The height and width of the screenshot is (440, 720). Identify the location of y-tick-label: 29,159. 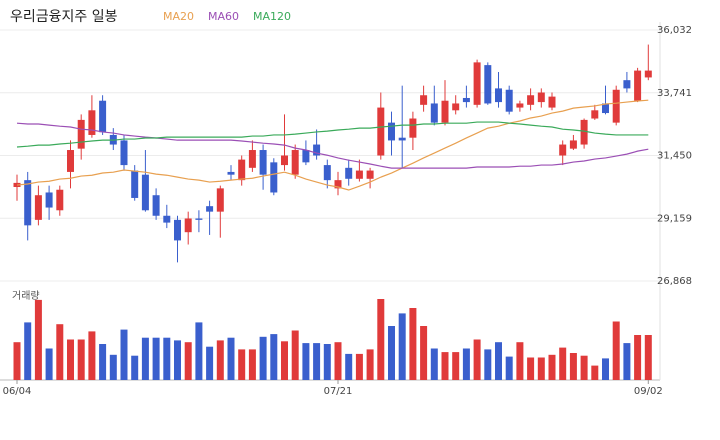
(674, 218).